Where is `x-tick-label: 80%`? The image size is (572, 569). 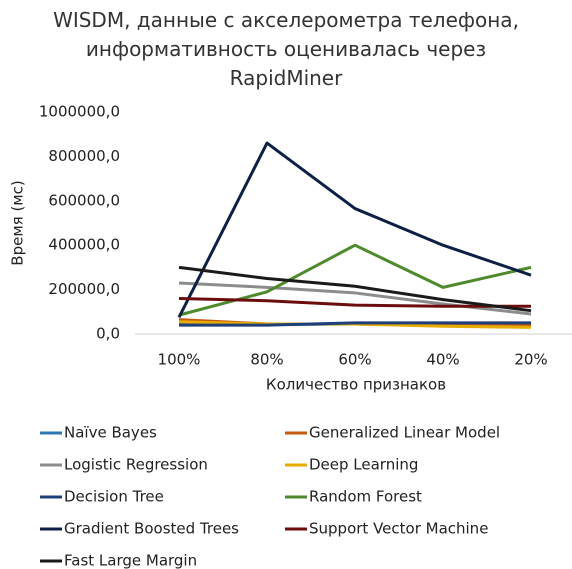 x-tick-label: 80% is located at coordinates (266, 360).